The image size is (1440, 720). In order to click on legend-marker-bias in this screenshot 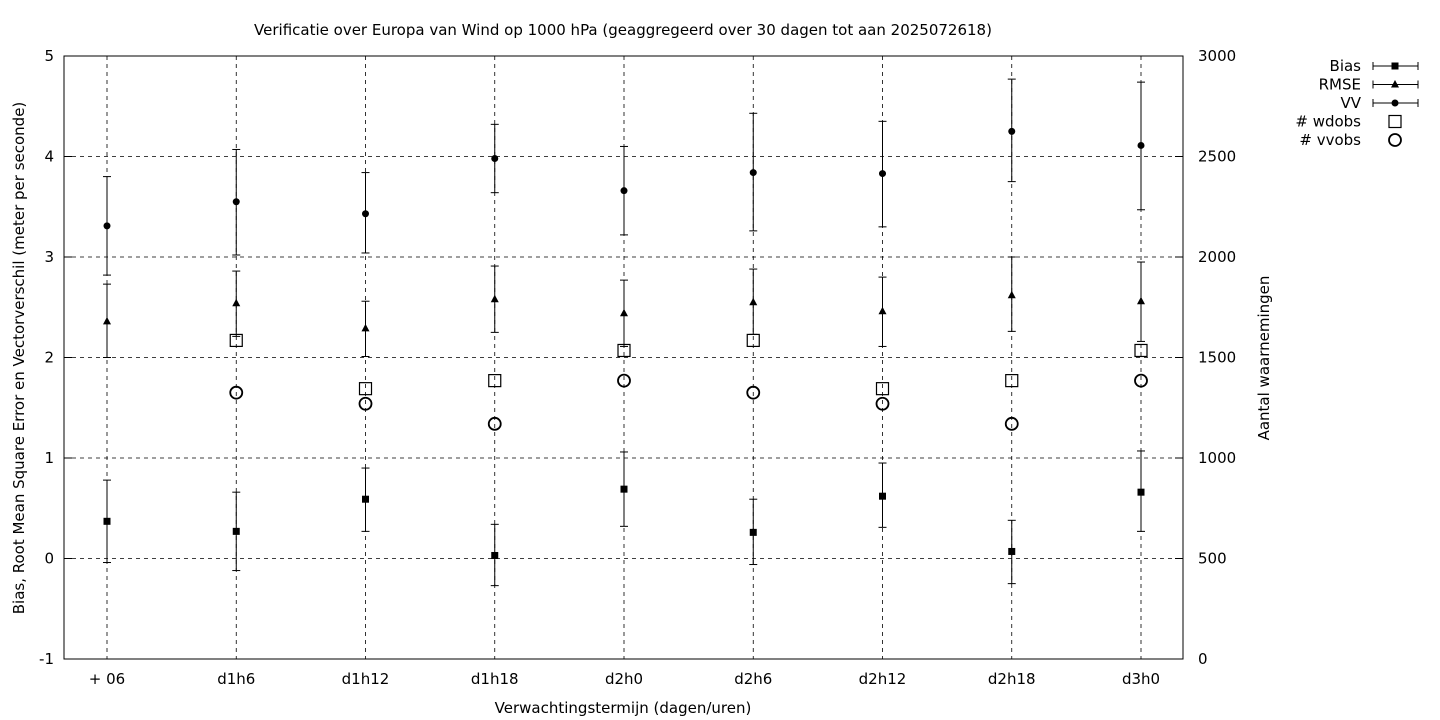, I will do `click(1395, 66)`.